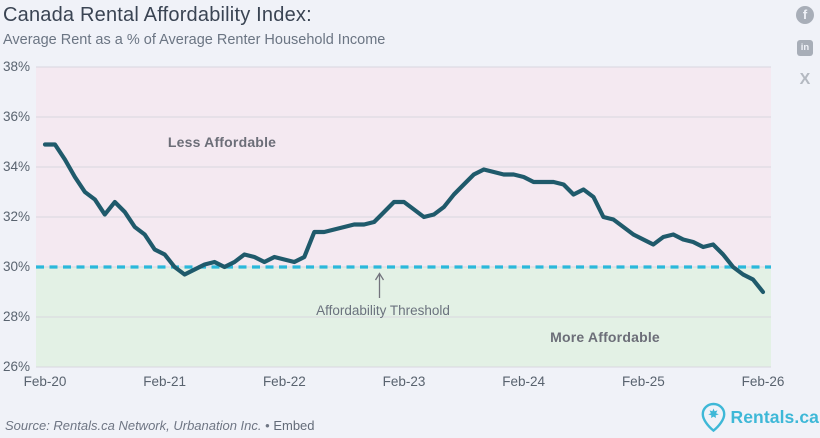 Image resolution: width=820 pixels, height=438 pixels. Describe the element at coordinates (16, 266) in the screenshot. I see `y-tick-label: 30%` at that location.